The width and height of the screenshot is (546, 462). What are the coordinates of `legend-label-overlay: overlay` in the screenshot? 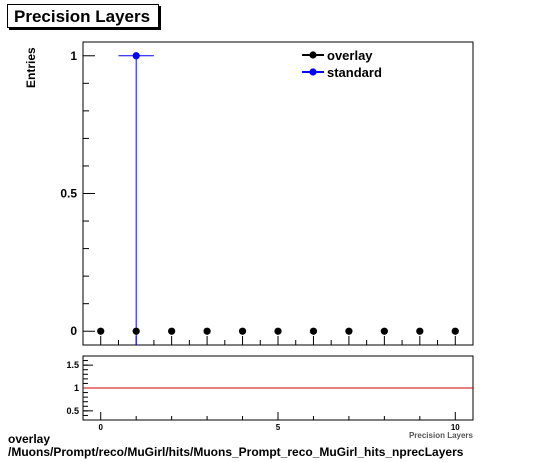 It's located at (350, 55).